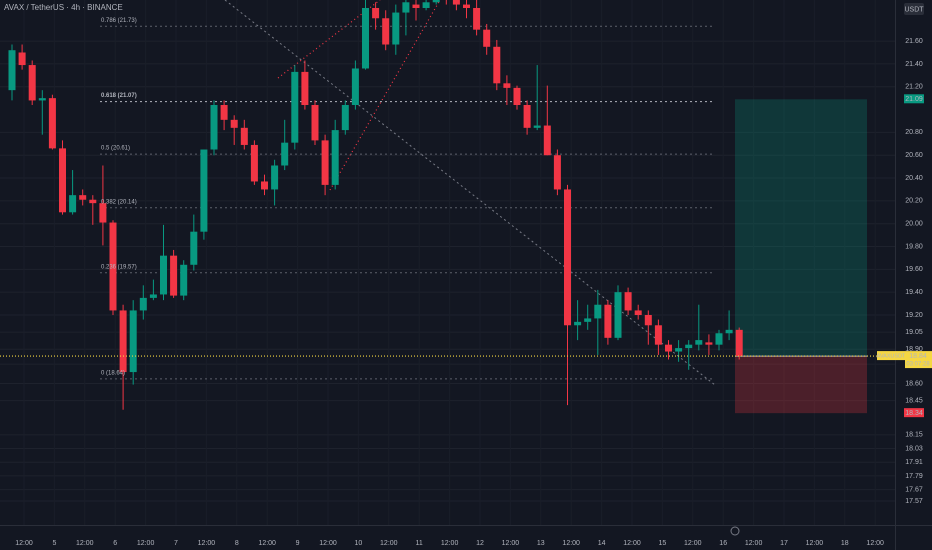 This screenshot has width=932, height=550. I want to click on y-tick-label: 20.80, so click(914, 132).